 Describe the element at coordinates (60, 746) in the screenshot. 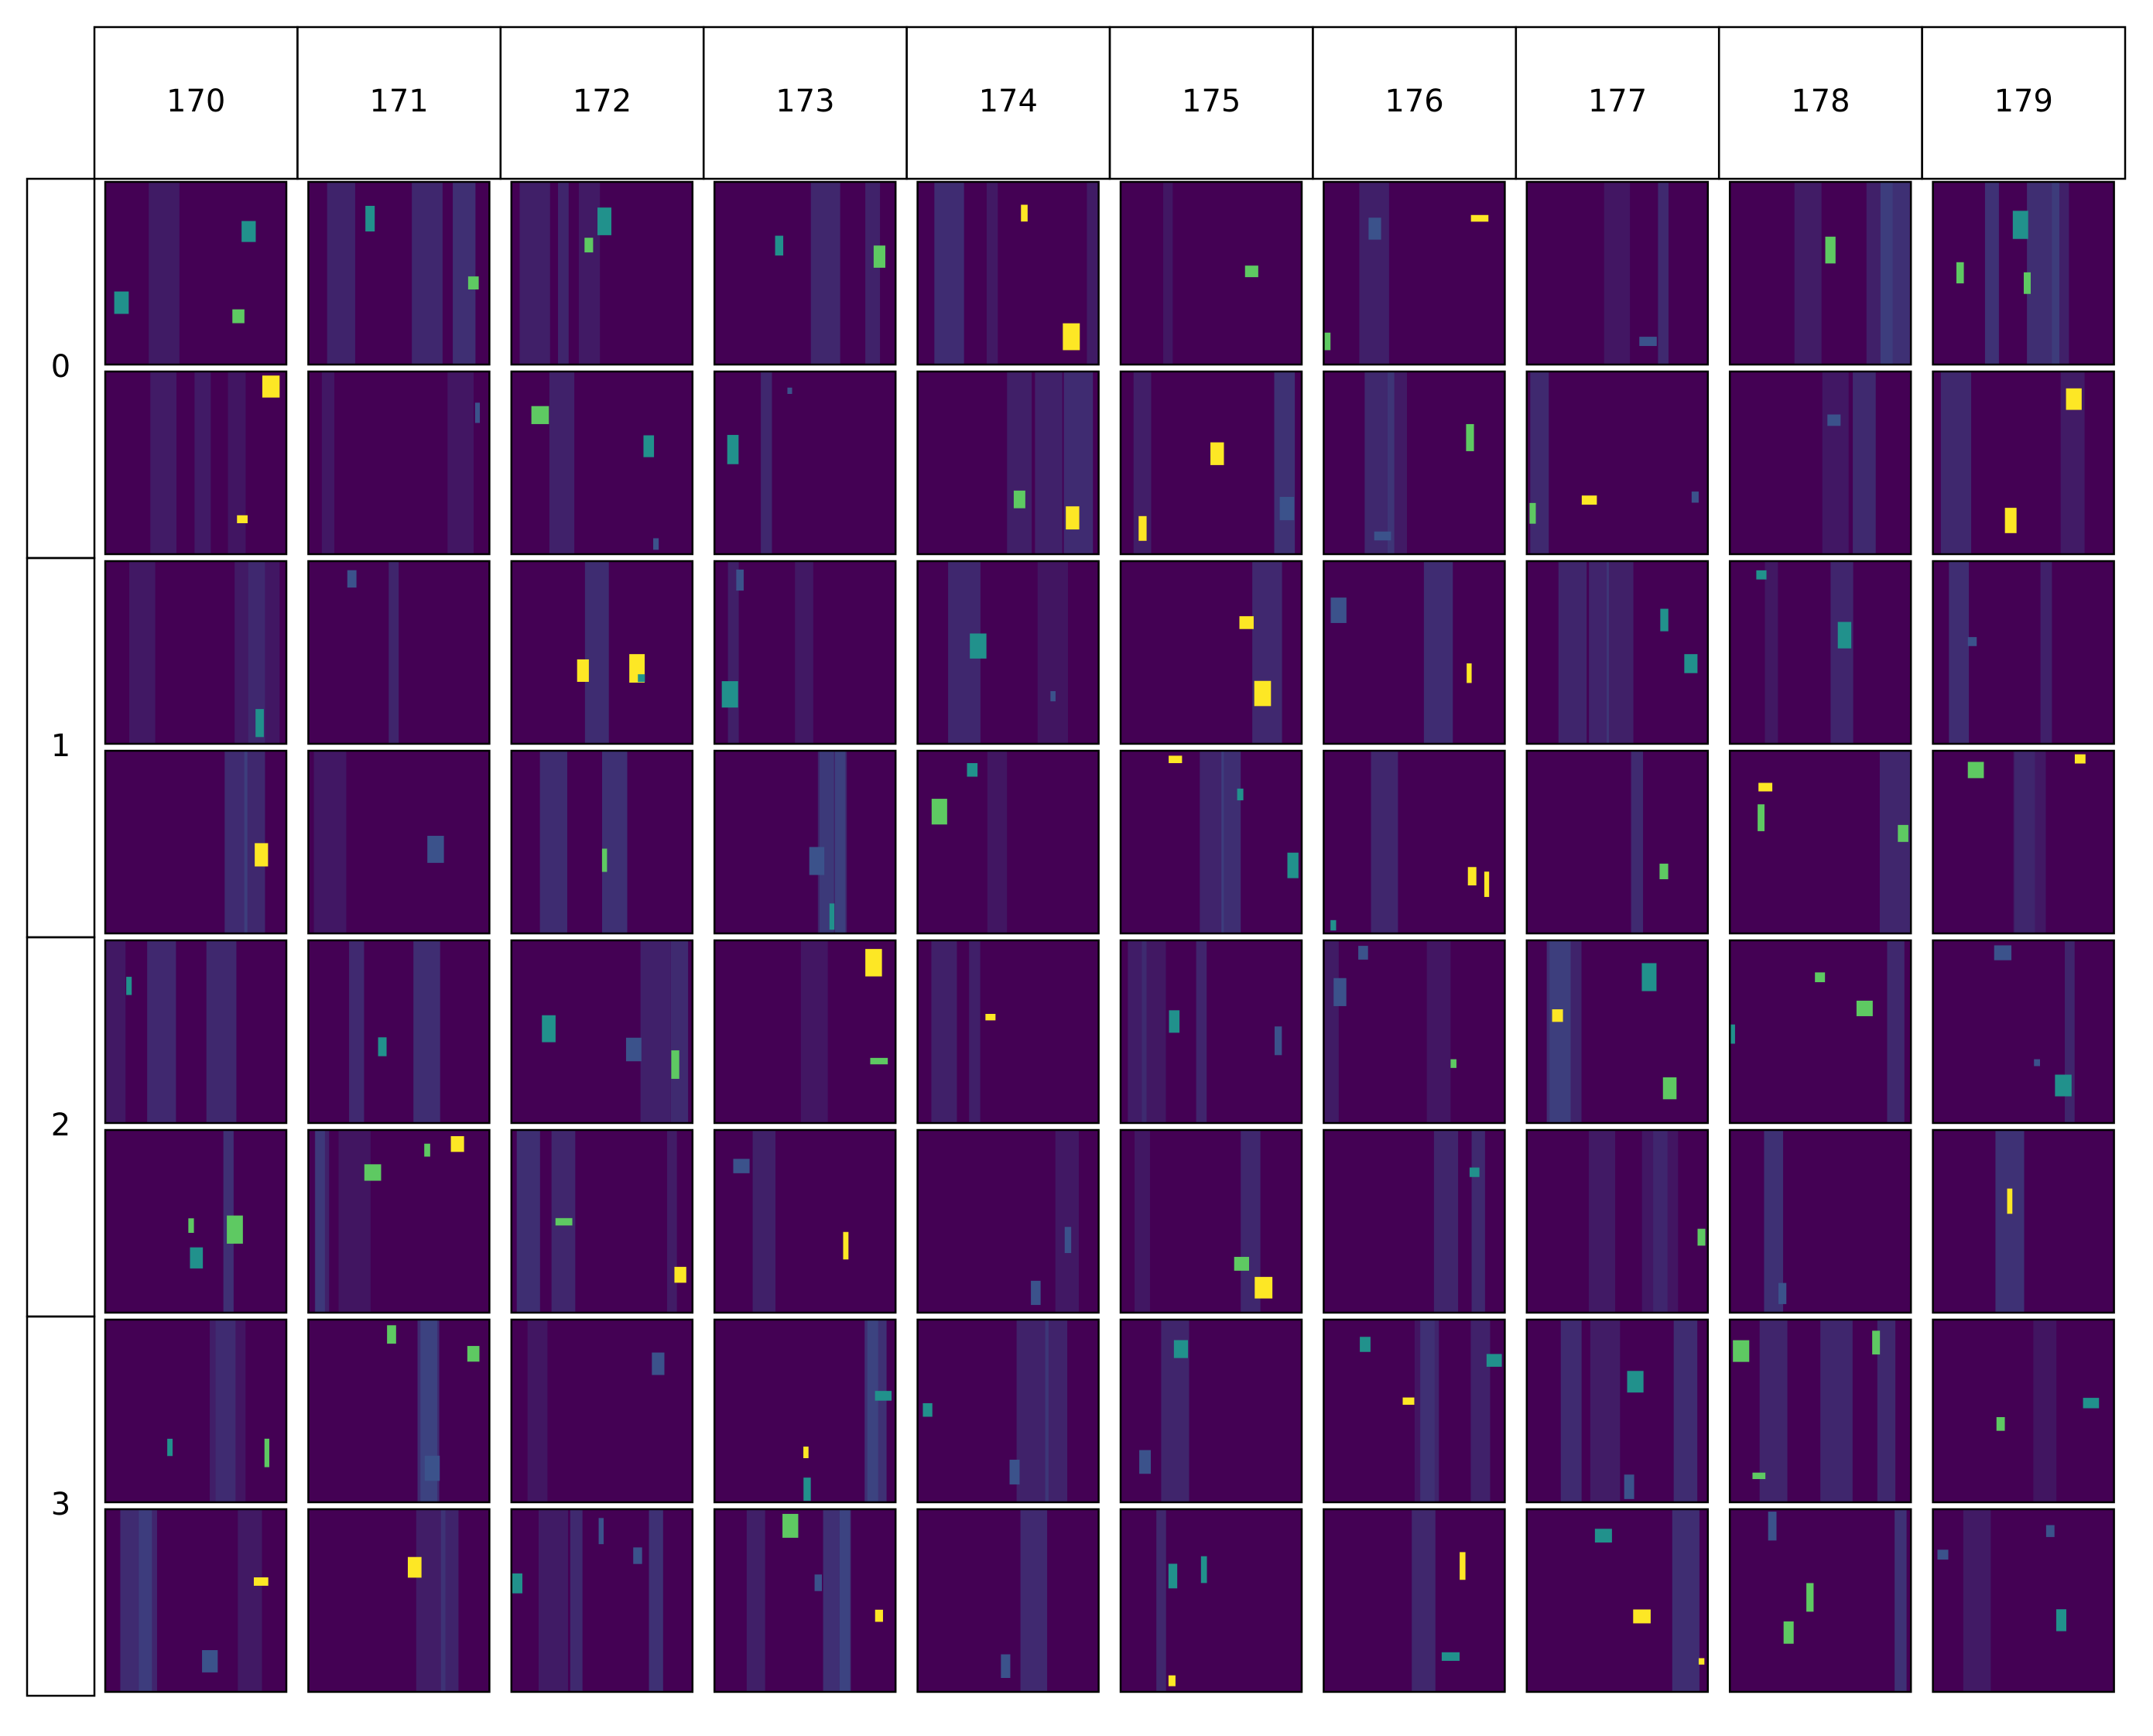

I see `row-label: 1` at that location.